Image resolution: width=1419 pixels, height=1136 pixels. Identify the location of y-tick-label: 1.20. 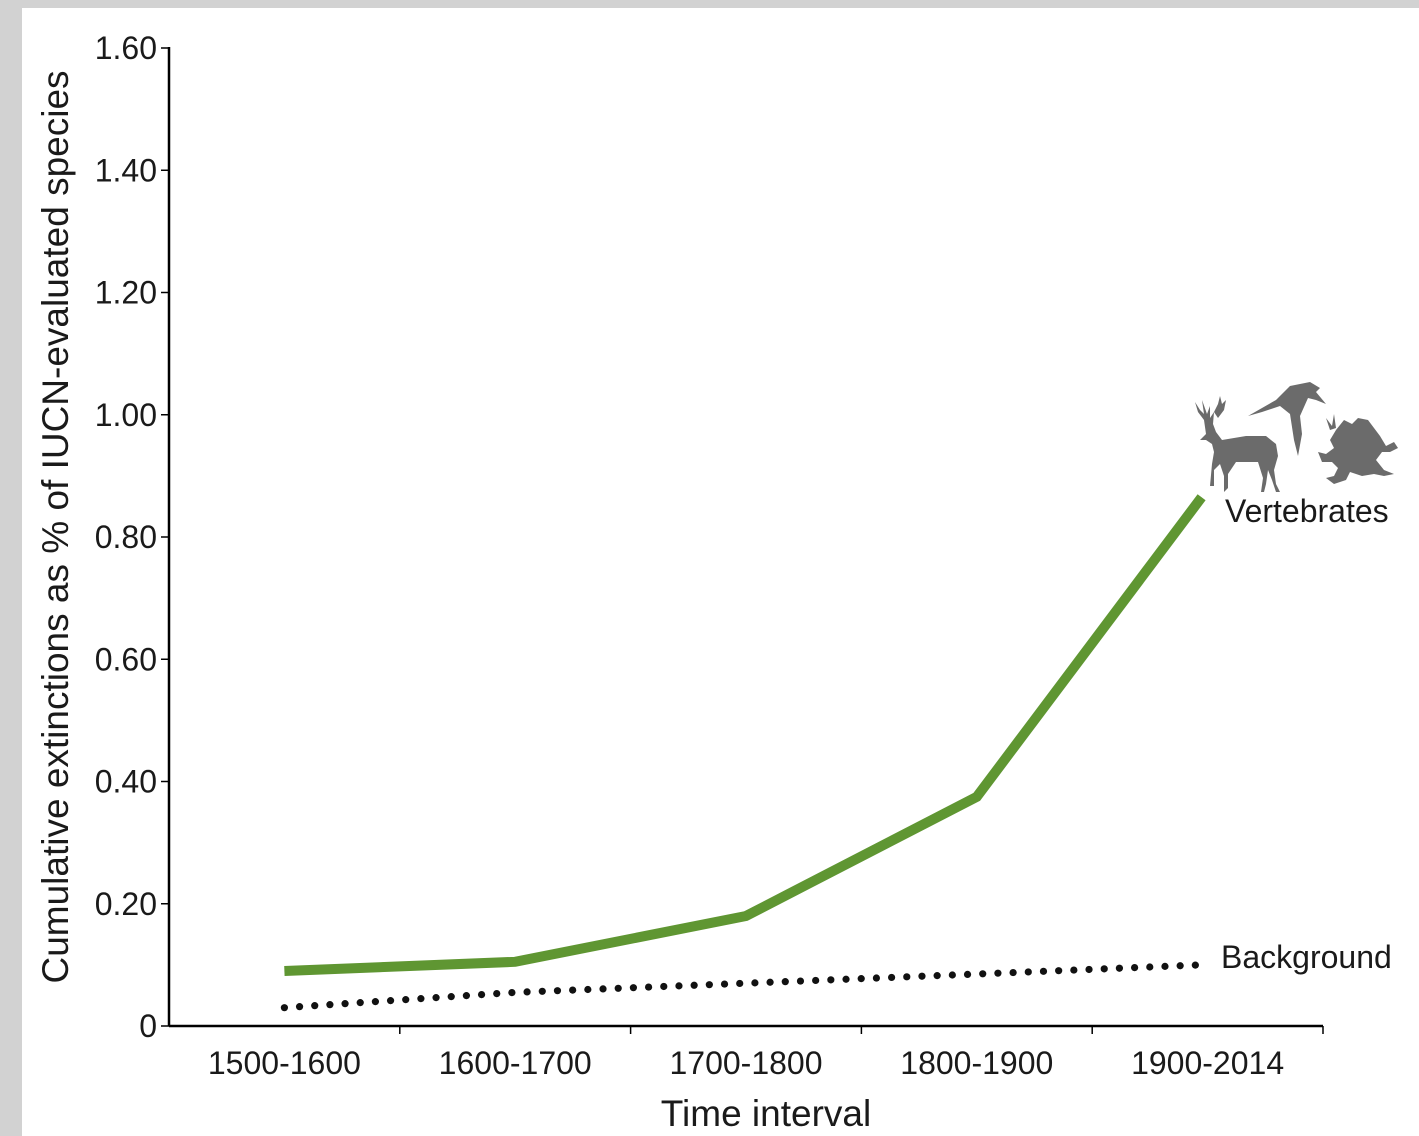
(126, 293).